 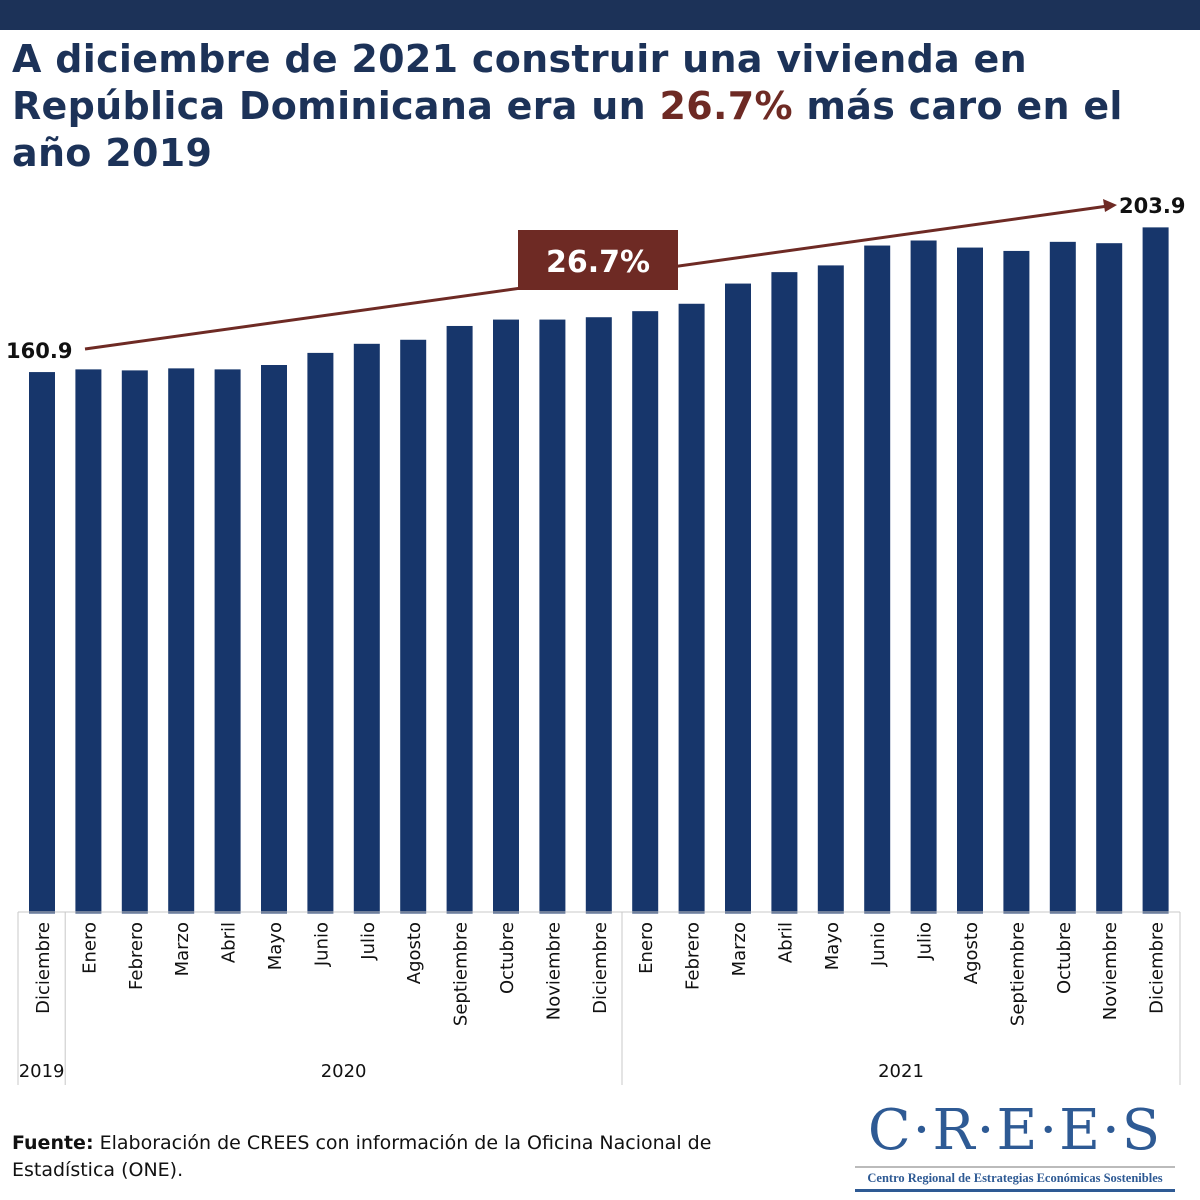 What do you see at coordinates (53, 1143) in the screenshot?
I see `source-label: Fuente:` at bounding box center [53, 1143].